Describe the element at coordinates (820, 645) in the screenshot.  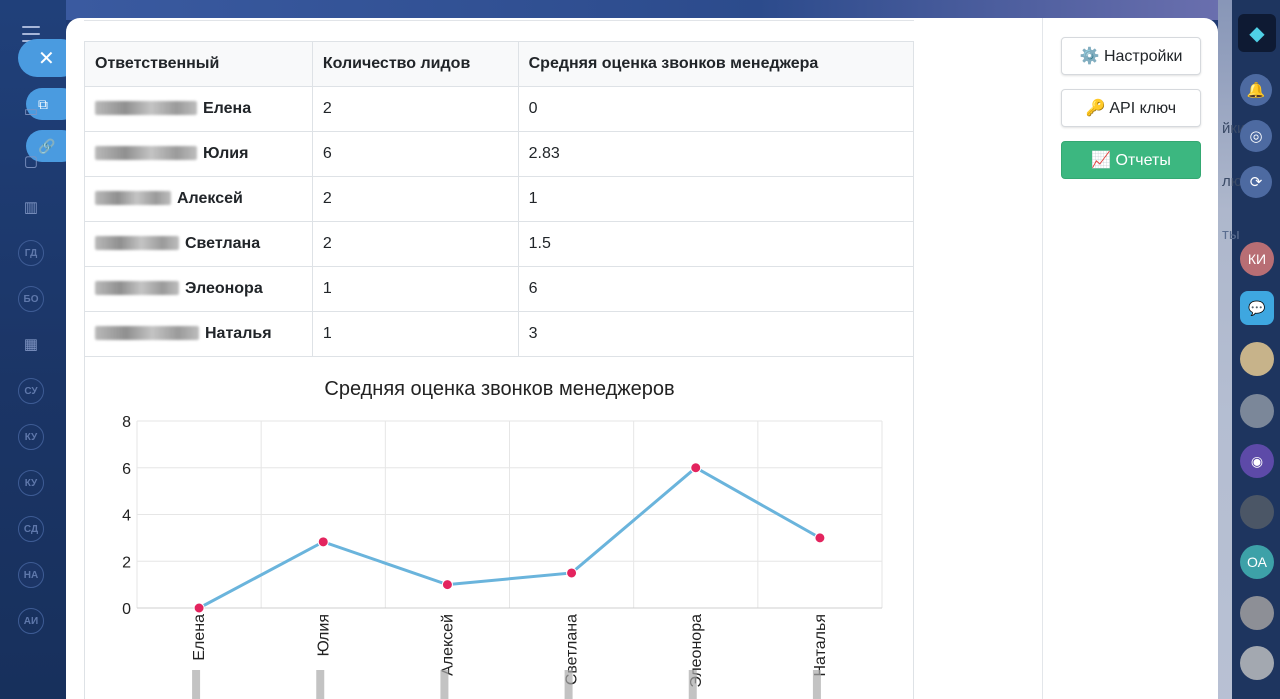
I see `x-tick-label: Наталья` at that location.